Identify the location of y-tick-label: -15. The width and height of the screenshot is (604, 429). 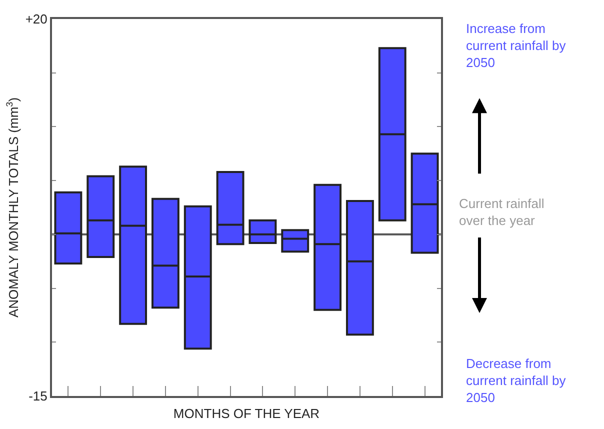
(38, 396).